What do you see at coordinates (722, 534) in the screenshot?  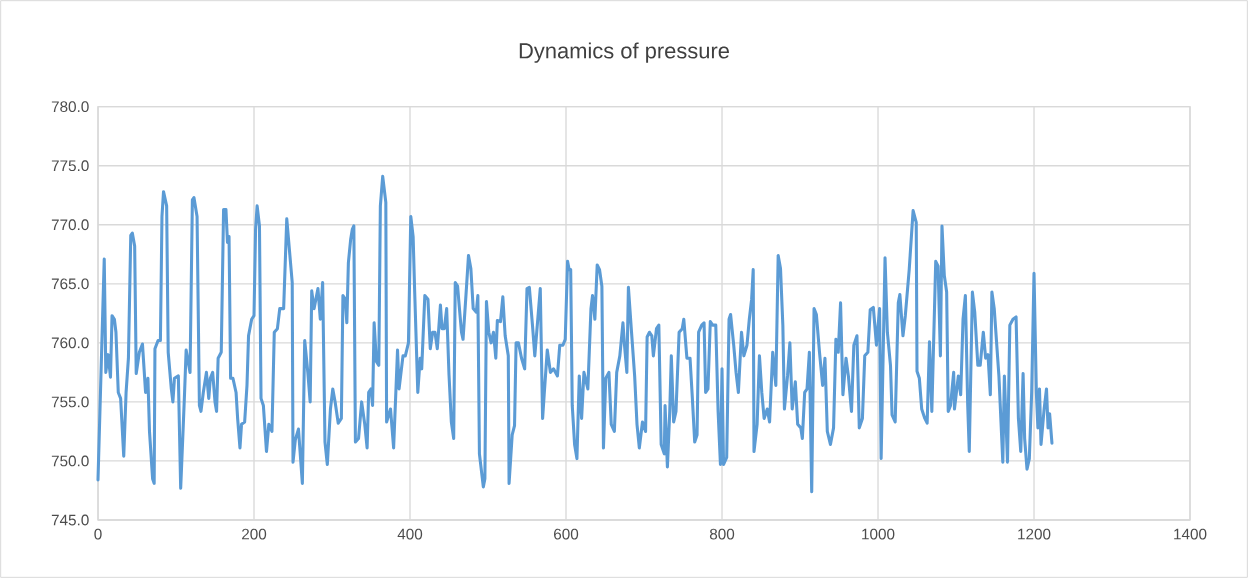 I see `x-tick-label: 800` at bounding box center [722, 534].